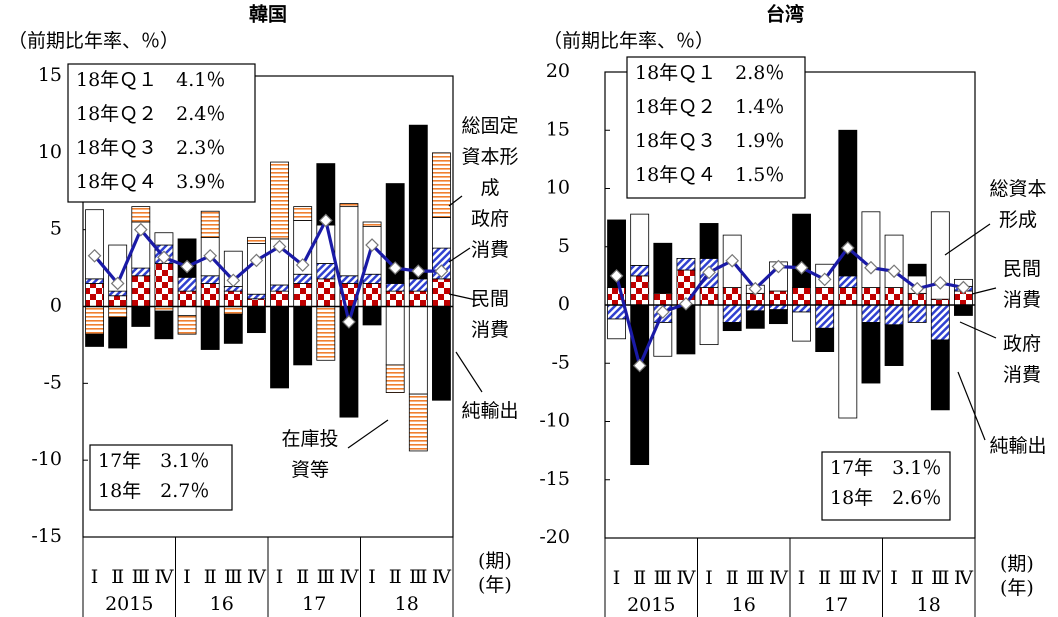  I want to click on y-tick-label: 10, so click(558, 188).